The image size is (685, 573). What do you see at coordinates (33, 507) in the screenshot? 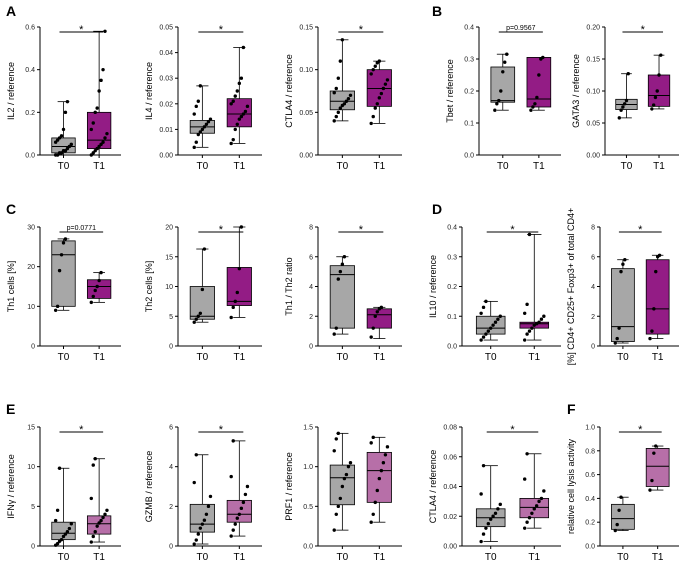
I see `y-tick-label: 5` at bounding box center [33, 507].